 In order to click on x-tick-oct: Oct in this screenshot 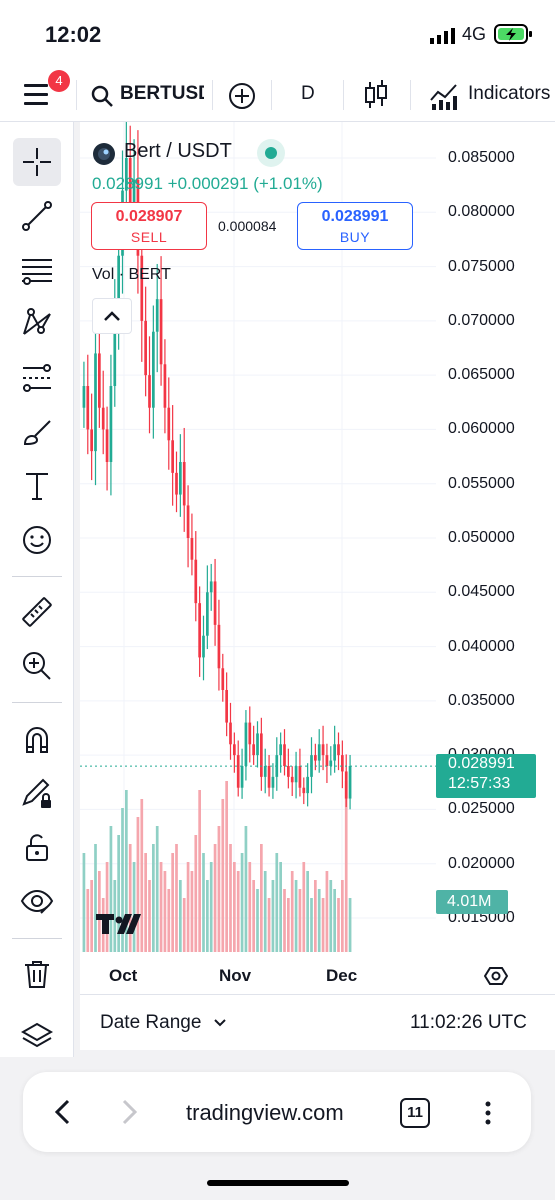, I will do `click(123, 975)`.